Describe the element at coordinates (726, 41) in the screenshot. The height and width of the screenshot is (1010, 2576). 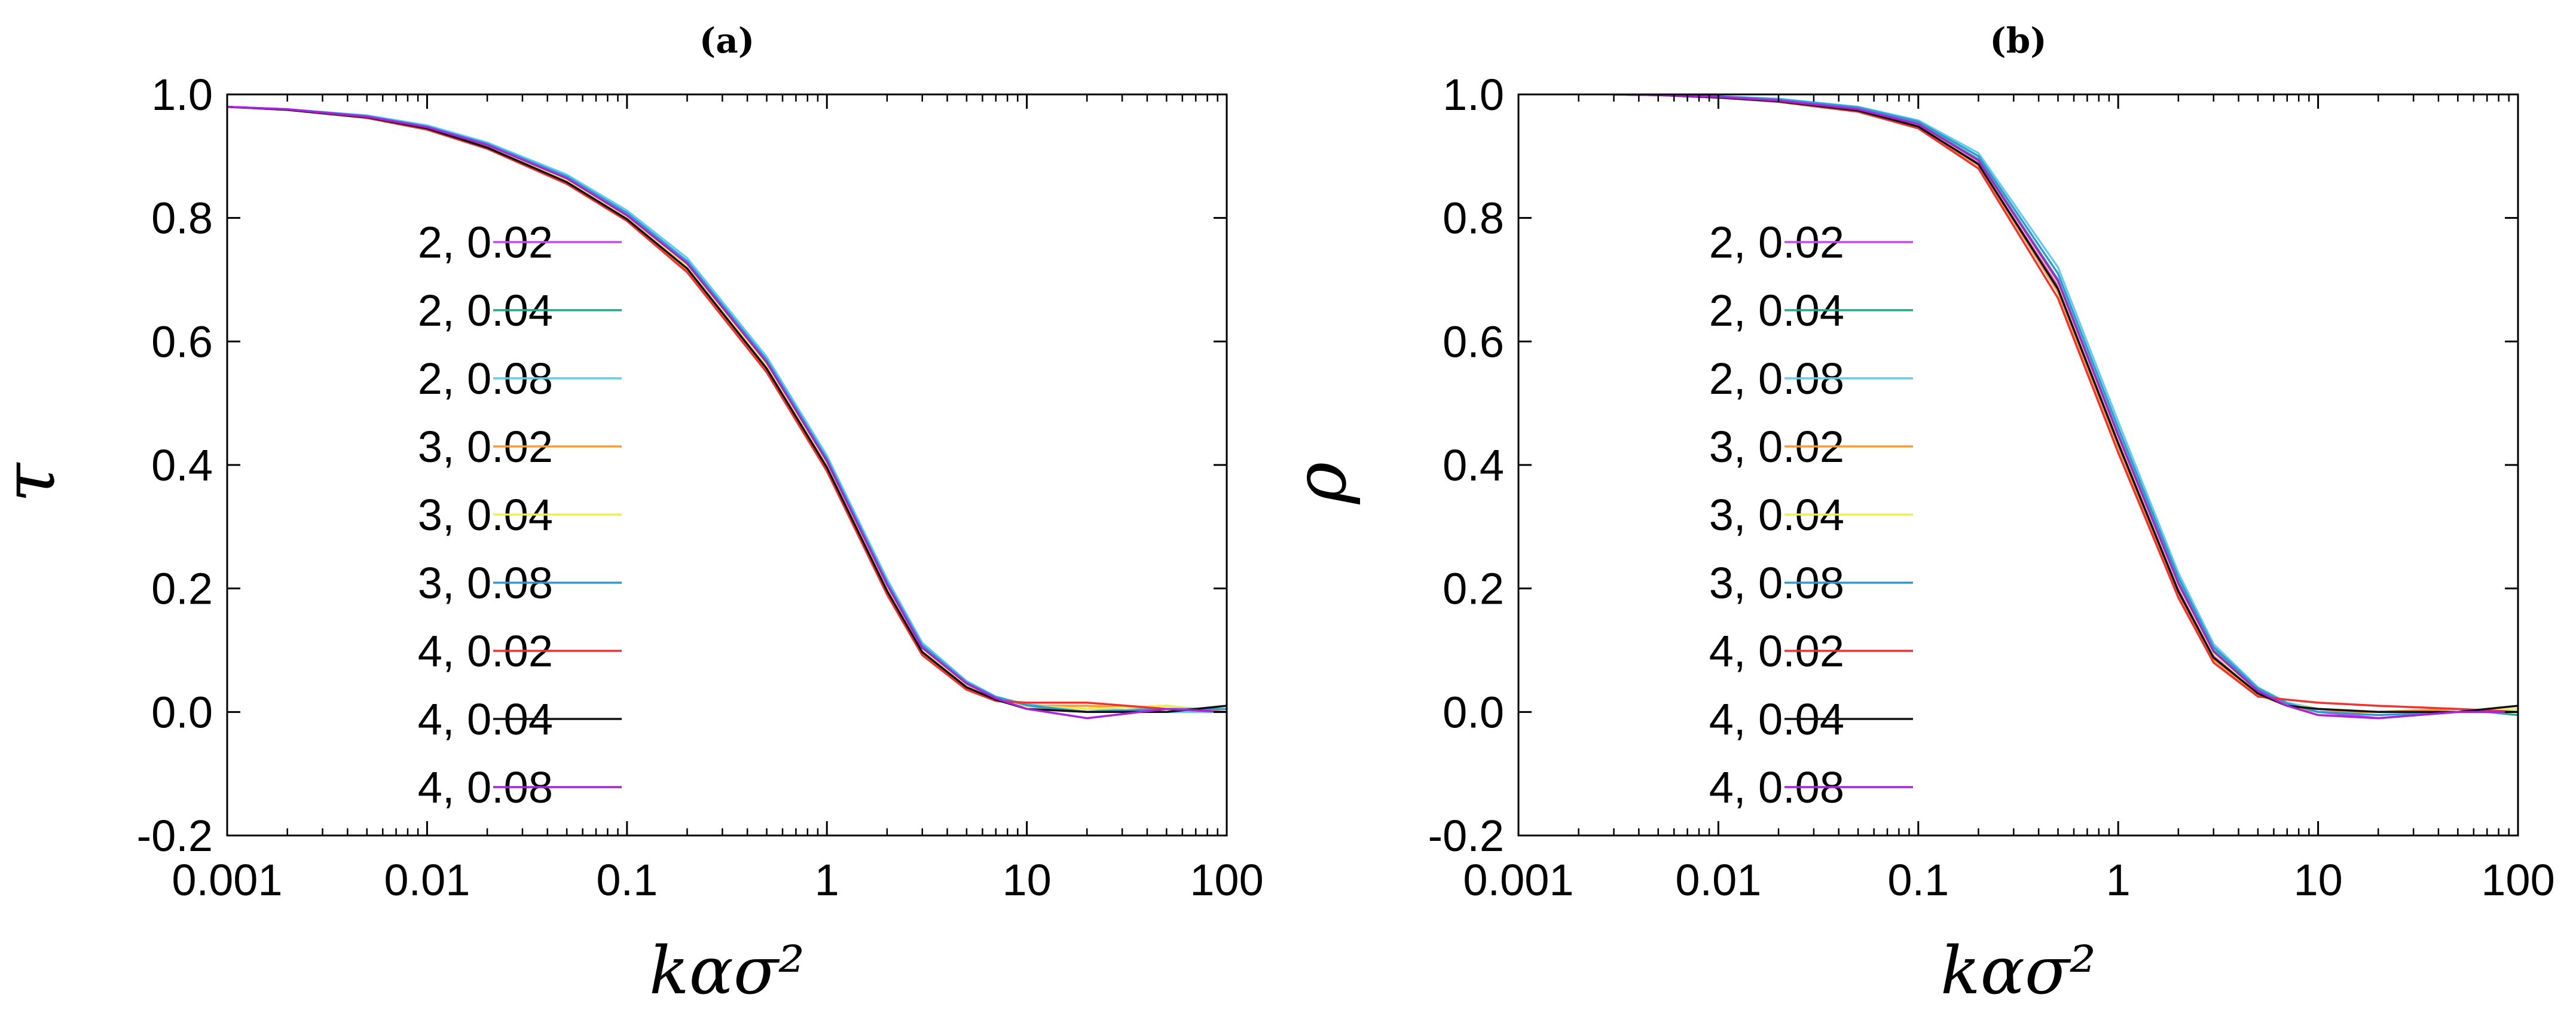
I see `chart-title: (a)` at that location.